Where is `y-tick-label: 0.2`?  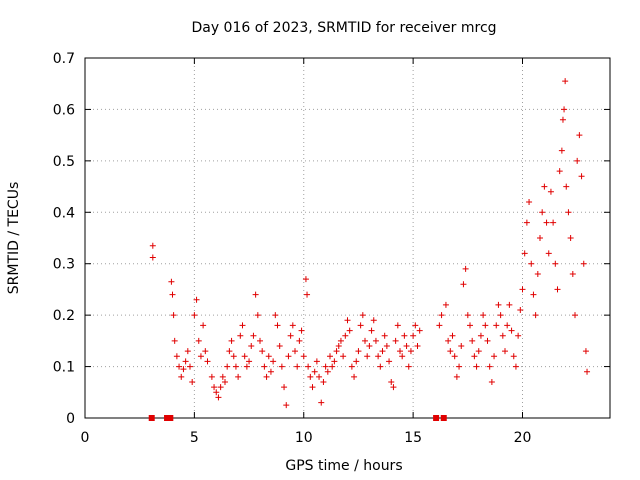
y-tick-label: 0.2 is located at coordinates (64, 316).